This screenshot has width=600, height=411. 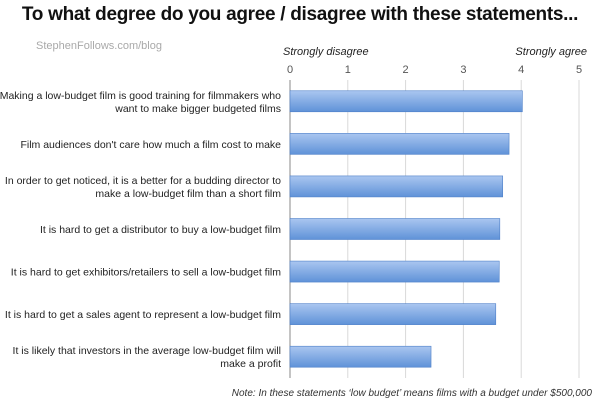 What do you see at coordinates (521, 70) in the screenshot?
I see `x-tick-label: 4` at bounding box center [521, 70].